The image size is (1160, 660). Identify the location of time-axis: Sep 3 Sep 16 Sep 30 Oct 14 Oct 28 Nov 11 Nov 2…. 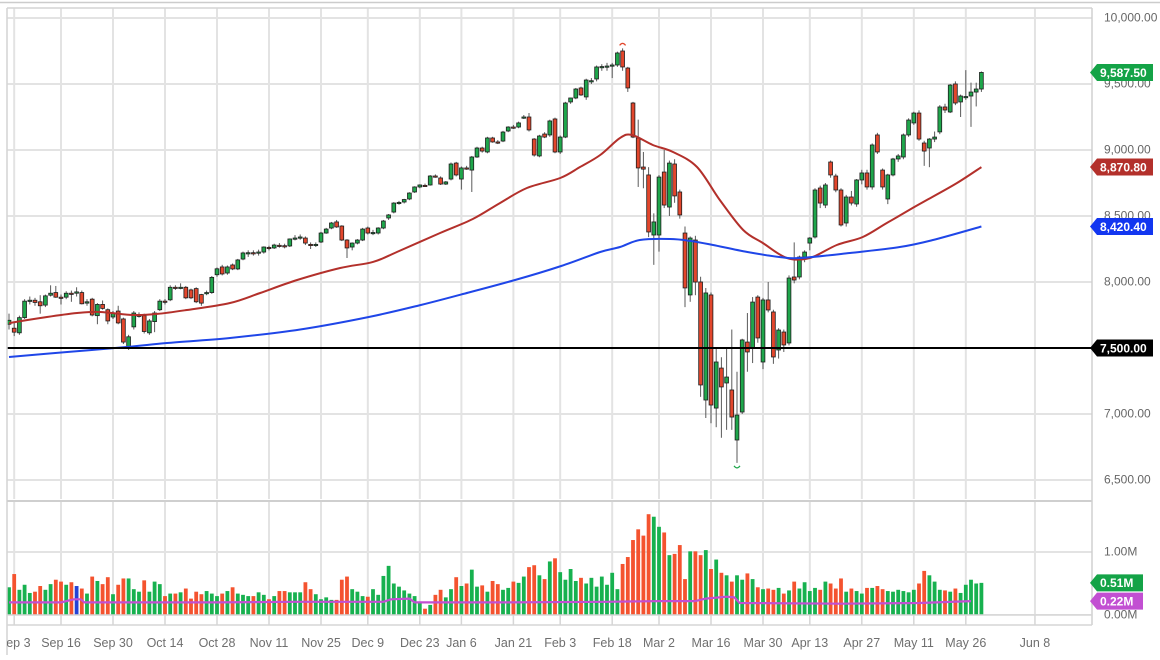
(546, 632).